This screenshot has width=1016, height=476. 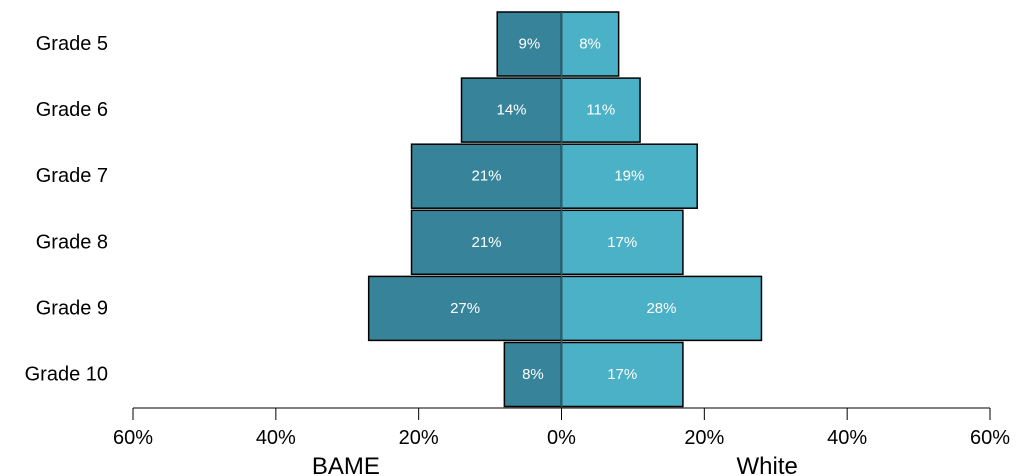 What do you see at coordinates (72, 110) in the screenshot?
I see `category-label: Grade 6` at bounding box center [72, 110].